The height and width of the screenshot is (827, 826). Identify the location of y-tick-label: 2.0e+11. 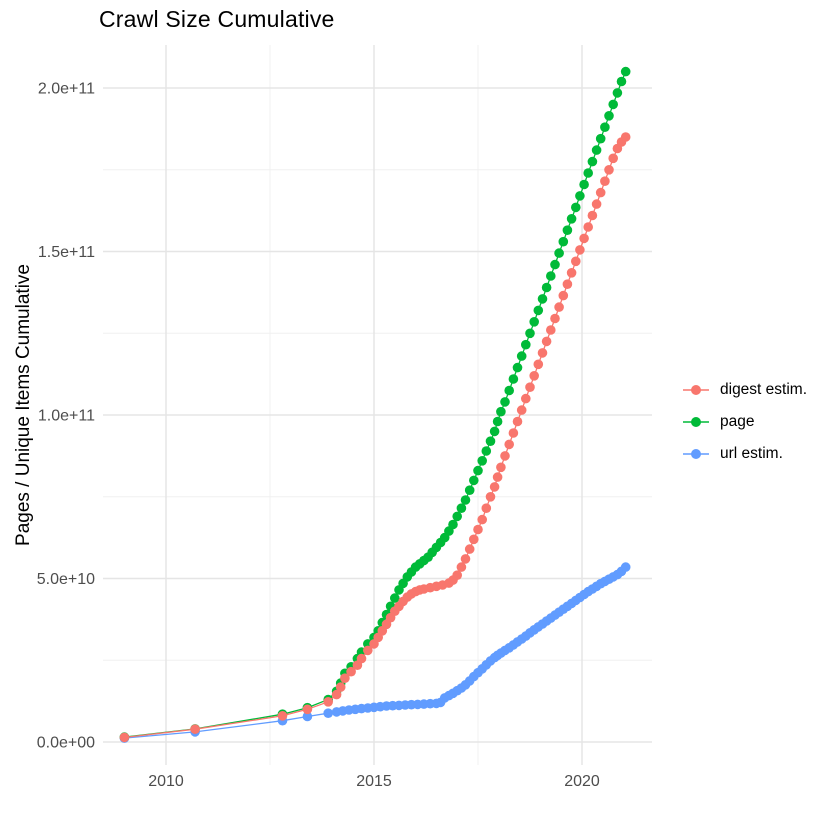
(66, 89).